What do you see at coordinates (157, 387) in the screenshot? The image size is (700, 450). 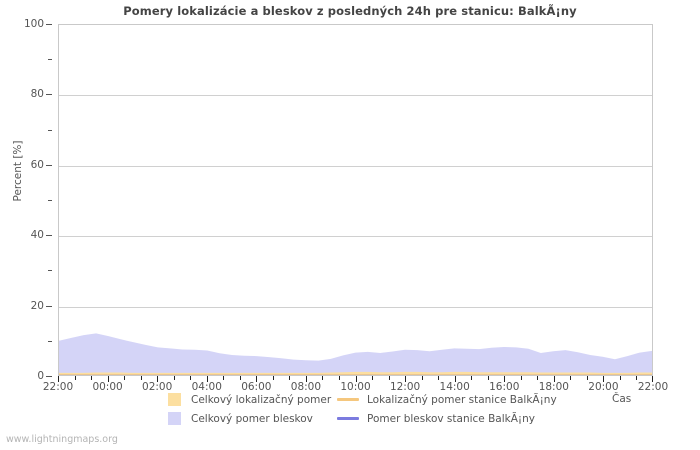 I see `x-tick-label: 02:00` at bounding box center [157, 387].